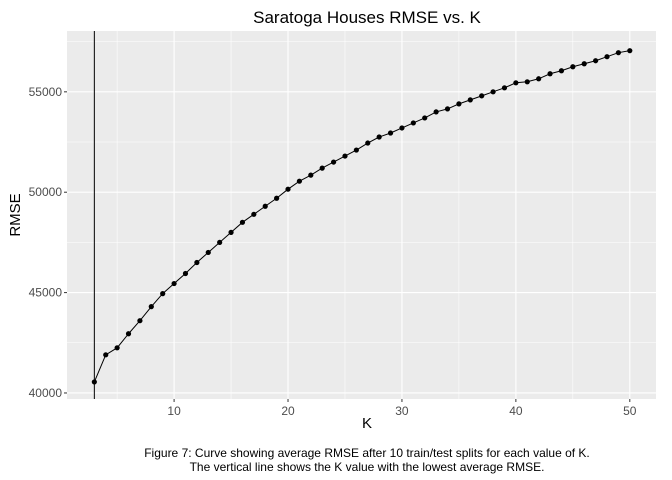  I want to click on y-axis-ticks: 40000 45000 50000 55000, so click(48, 242).